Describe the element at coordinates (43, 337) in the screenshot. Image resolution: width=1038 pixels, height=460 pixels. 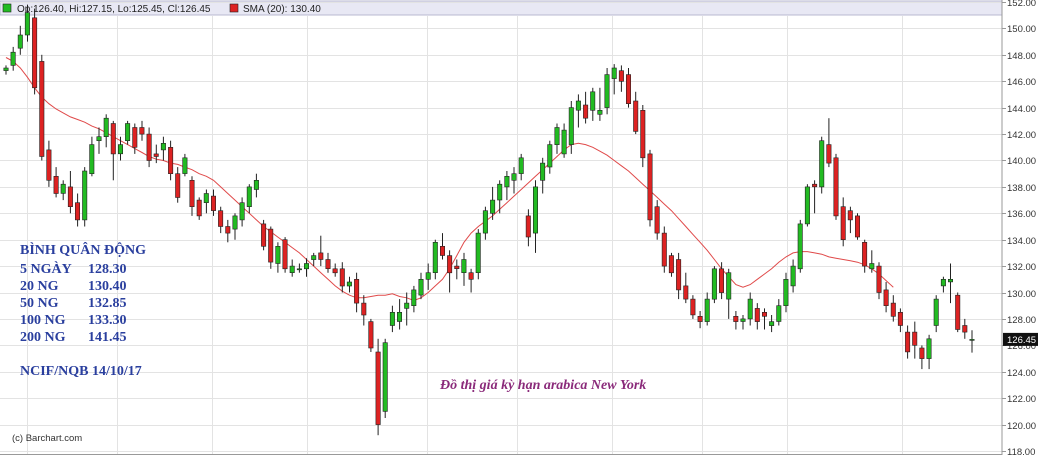
I see `ma-row-label: 200 NG` at that location.